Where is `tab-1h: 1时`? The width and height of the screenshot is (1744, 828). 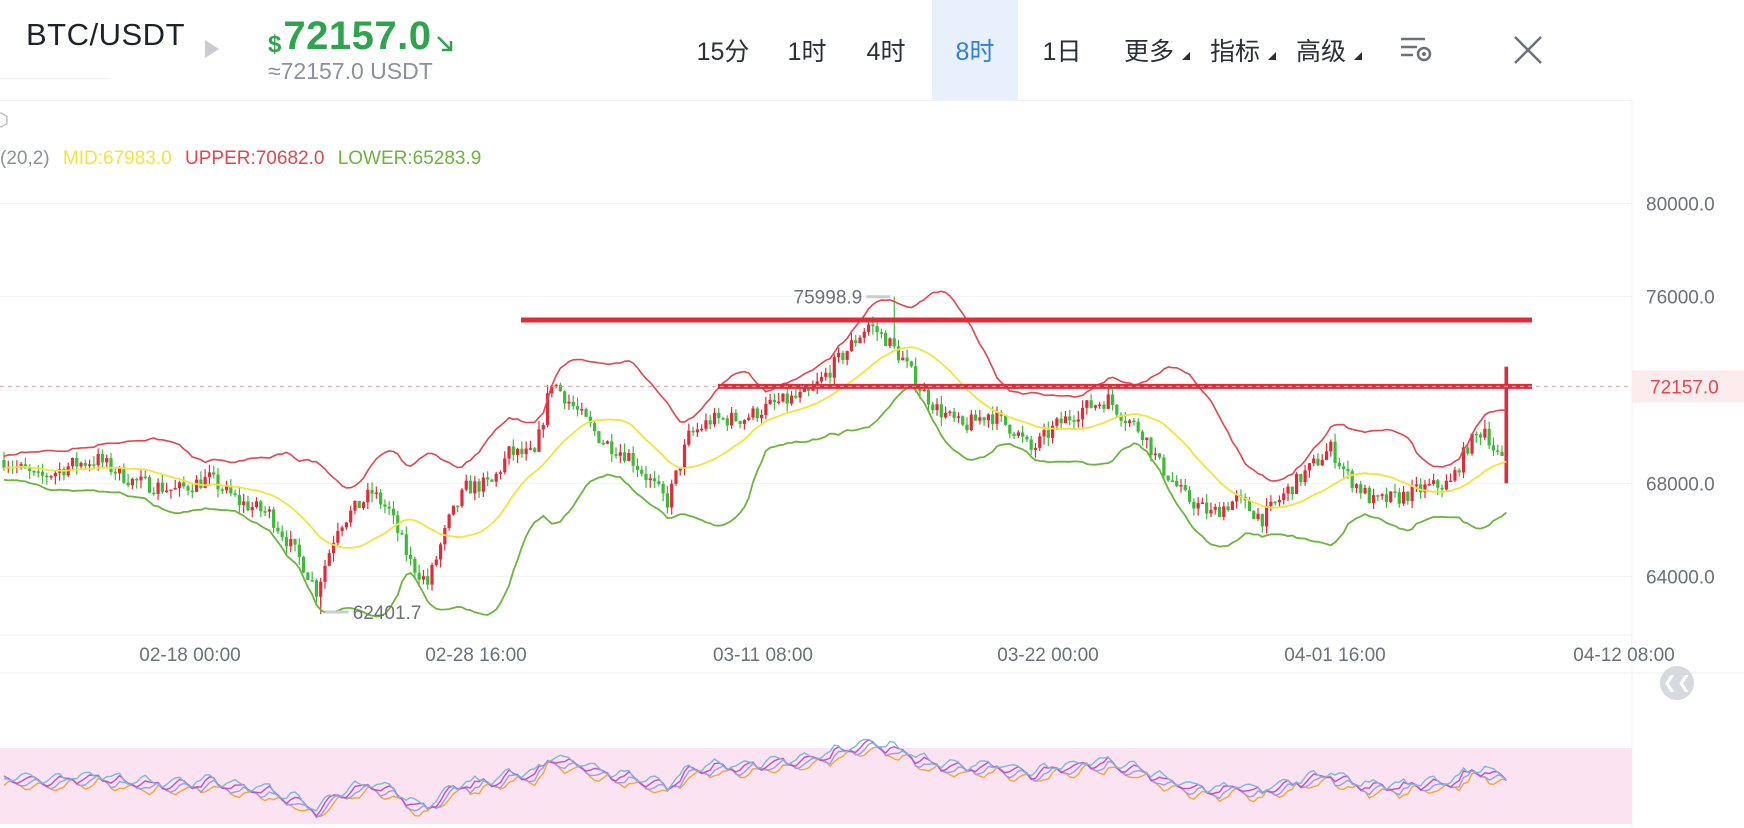 tab-1h: 1时 is located at coordinates (807, 52).